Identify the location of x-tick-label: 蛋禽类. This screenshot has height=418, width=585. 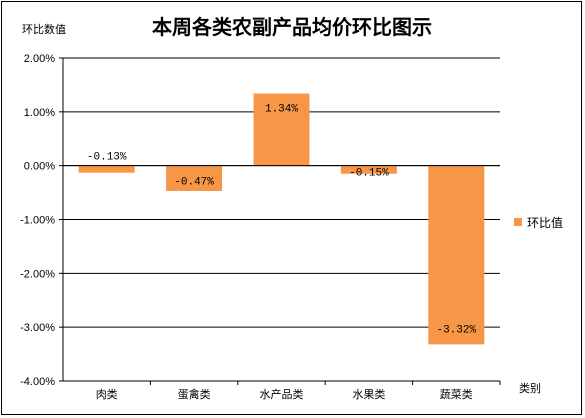
(194, 394).